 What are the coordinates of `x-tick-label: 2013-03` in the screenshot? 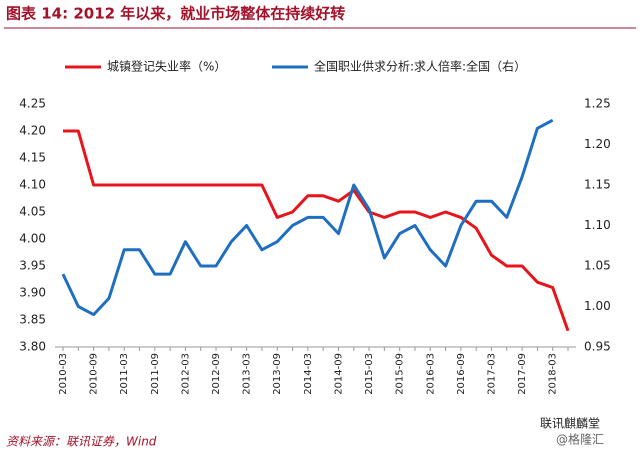 It's located at (247, 374).